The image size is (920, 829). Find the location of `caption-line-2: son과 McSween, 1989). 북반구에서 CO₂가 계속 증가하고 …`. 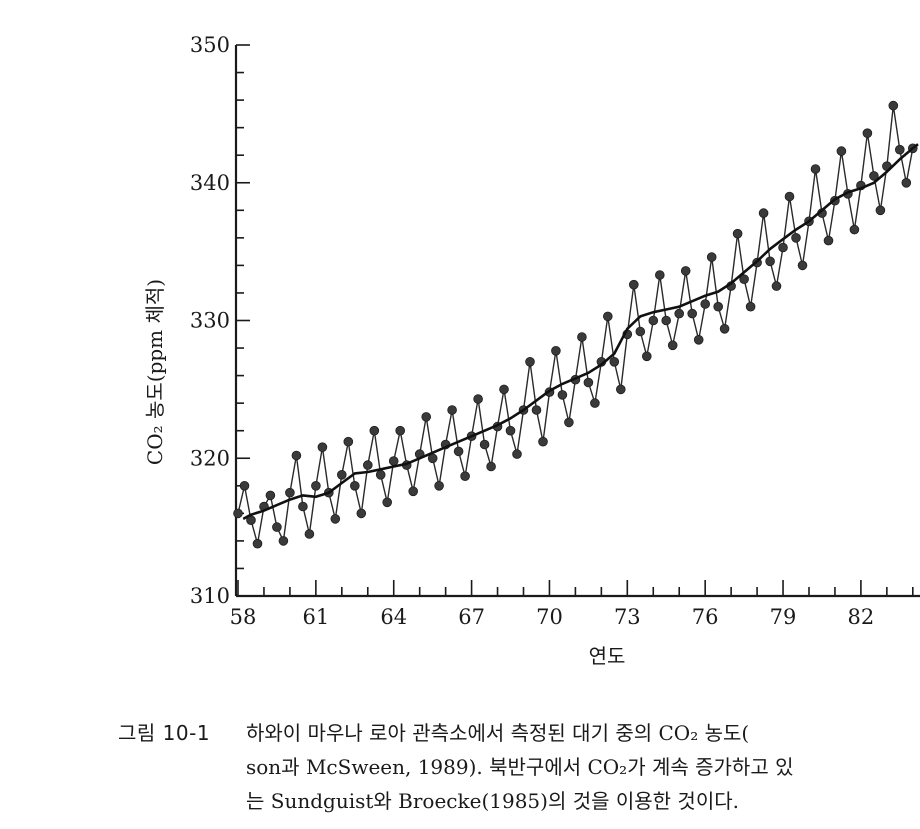

caption-line-2: son과 McSween, 1989). 북반구에서 CO₂가 계속 증가하고 … is located at coordinates (520, 767).